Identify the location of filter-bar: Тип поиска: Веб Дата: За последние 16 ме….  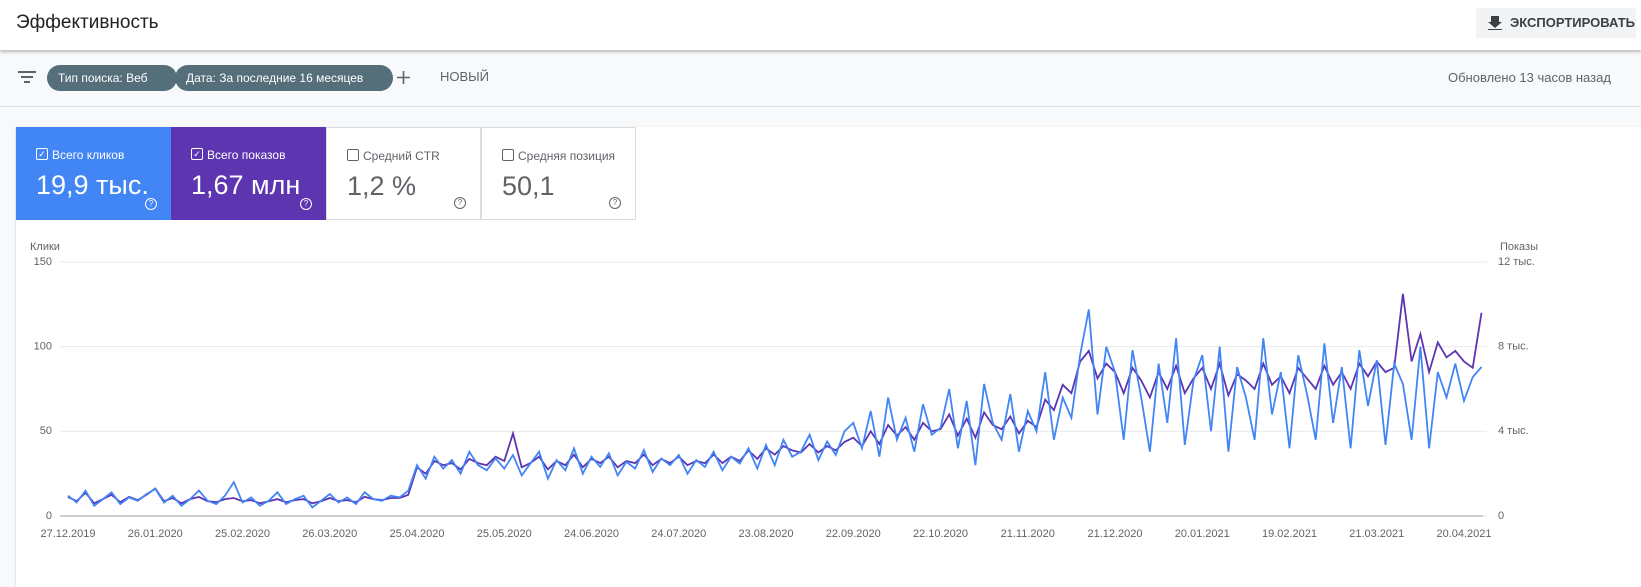
(820, 79).